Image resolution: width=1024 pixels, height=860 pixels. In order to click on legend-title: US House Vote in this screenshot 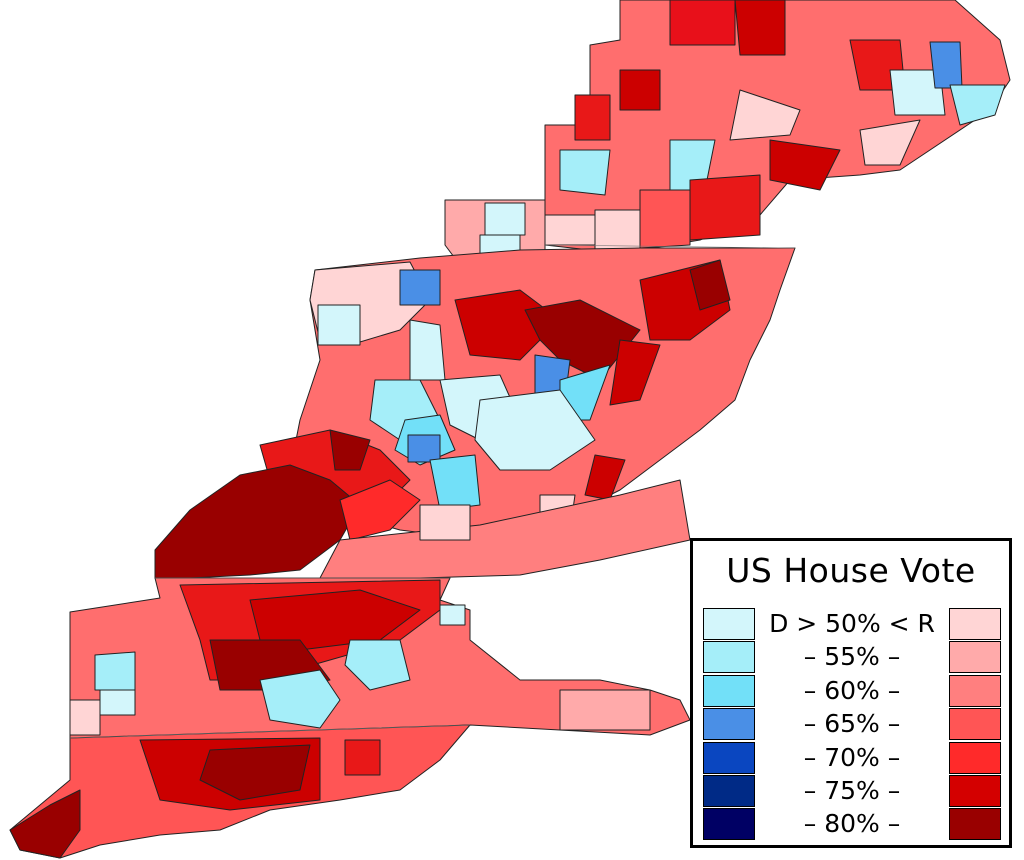, I will do `click(851, 570)`.